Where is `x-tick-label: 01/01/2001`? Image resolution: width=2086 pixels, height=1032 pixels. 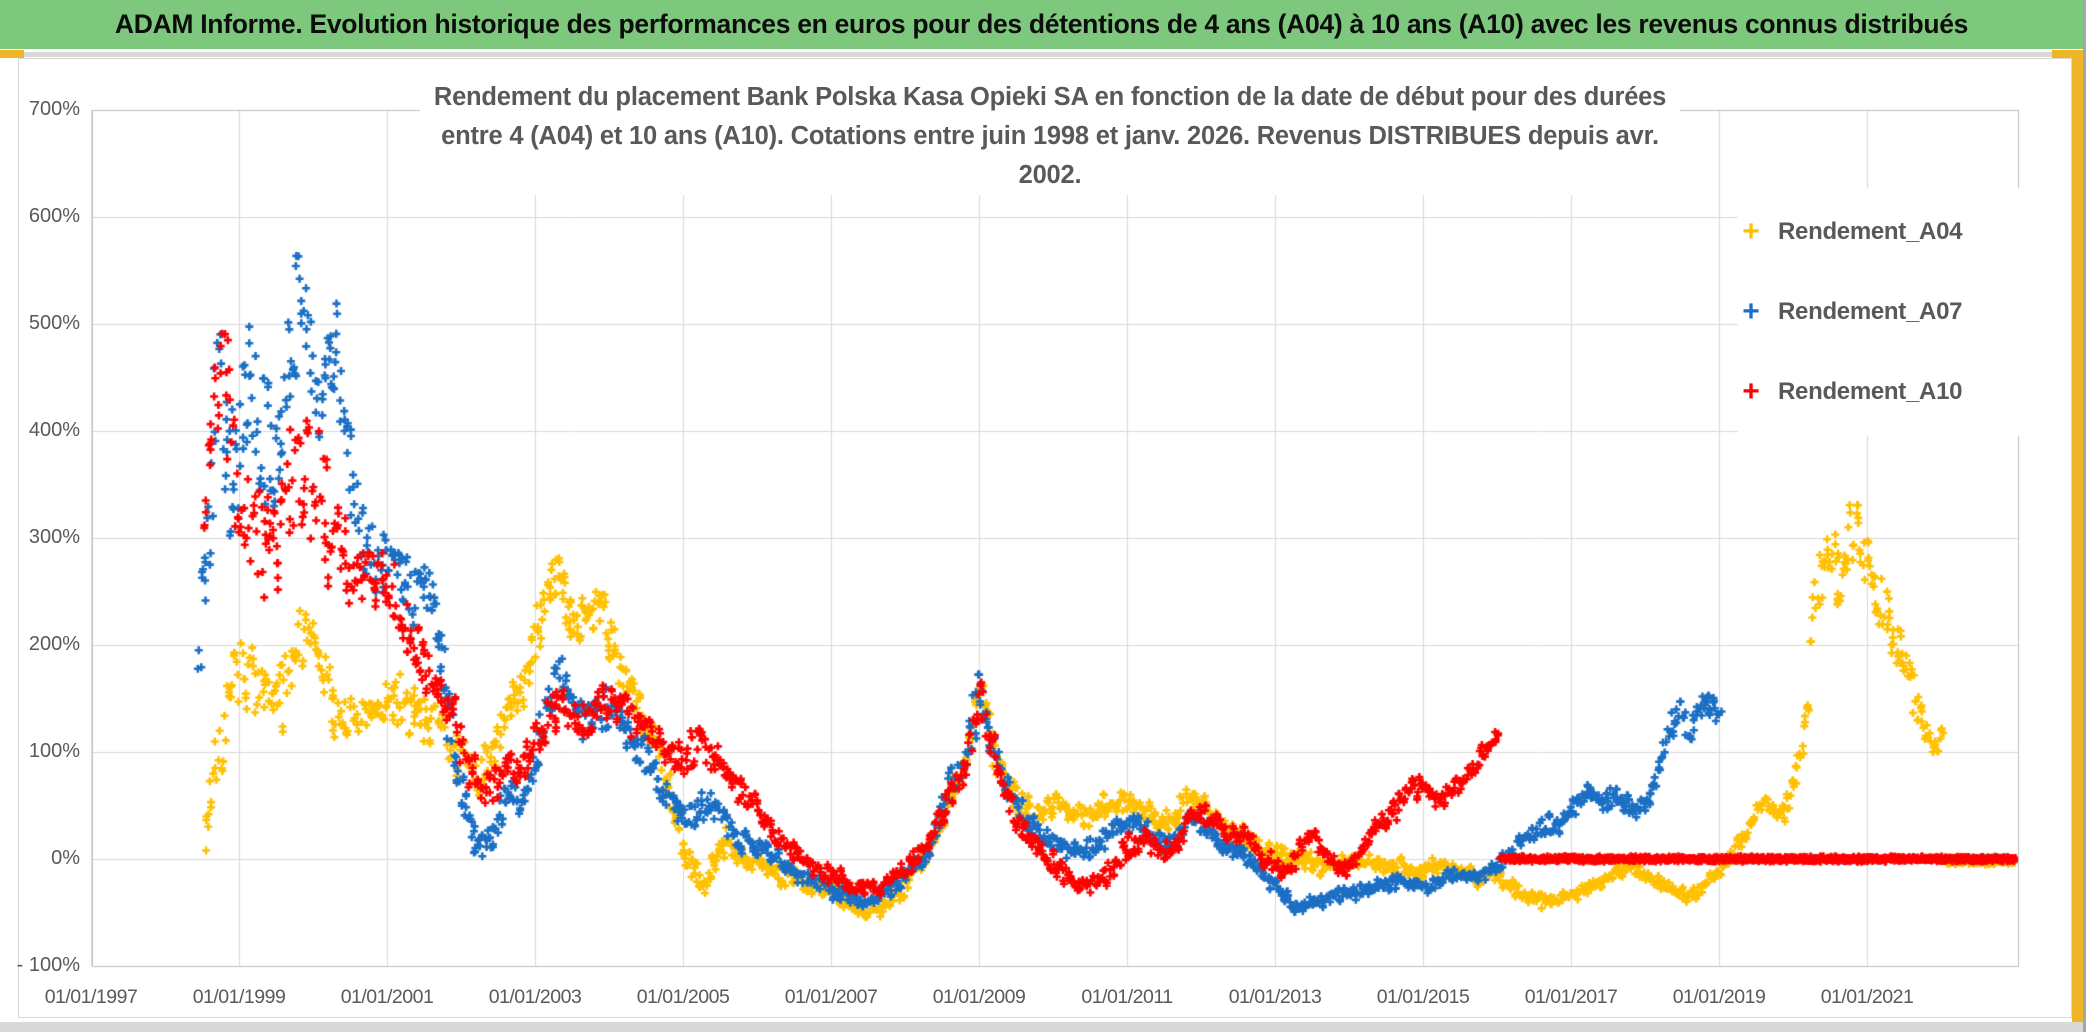
x-tick-label: 01/01/2001 is located at coordinates (387, 997).